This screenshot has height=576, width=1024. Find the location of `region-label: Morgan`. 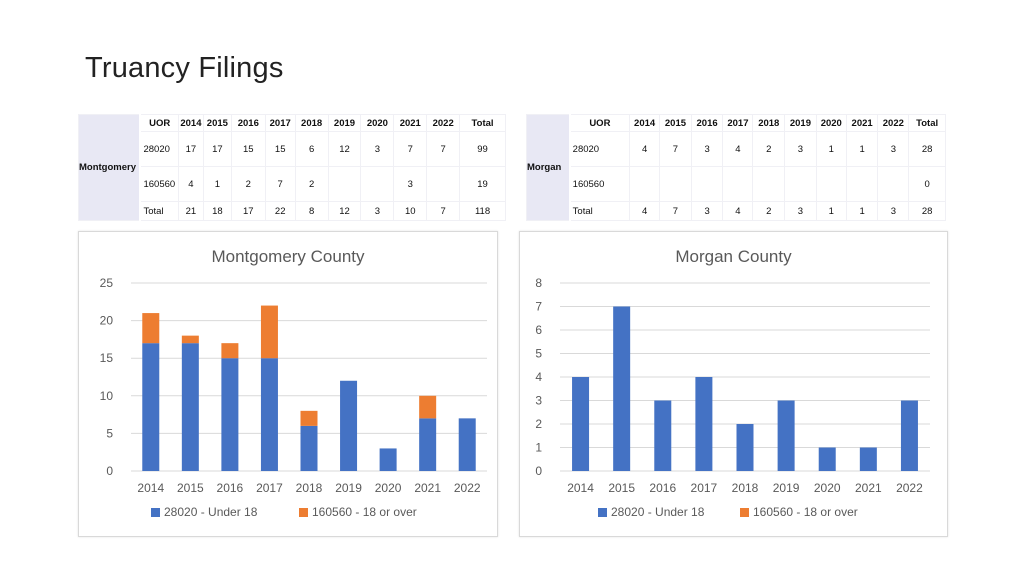

region-label: Morgan is located at coordinates (548, 167).